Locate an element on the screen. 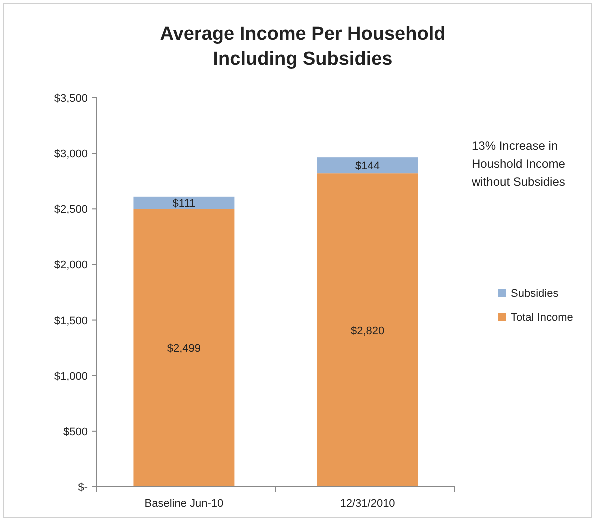 The image size is (598, 524). legend-label: Total Income is located at coordinates (542, 318).